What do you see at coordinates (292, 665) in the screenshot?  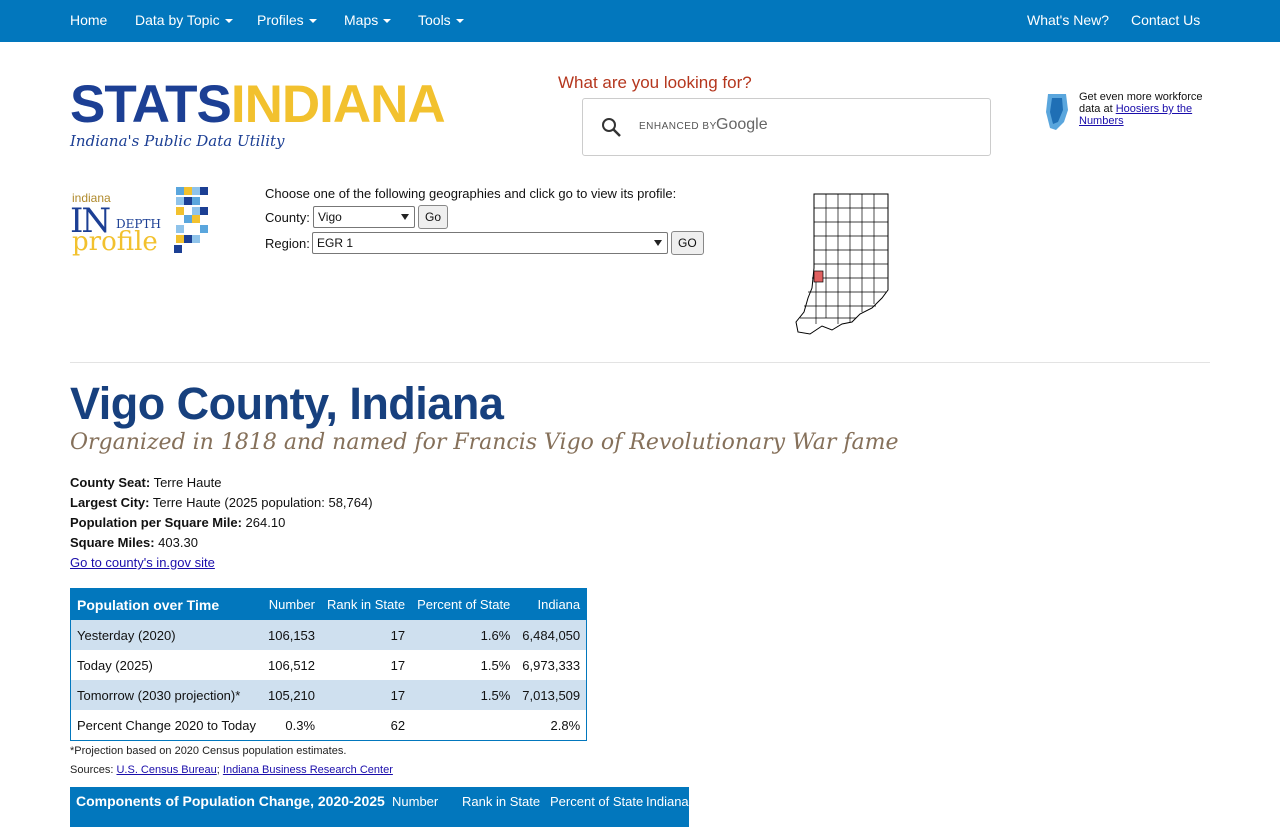 I see `table-cell: 106,512` at bounding box center [292, 665].